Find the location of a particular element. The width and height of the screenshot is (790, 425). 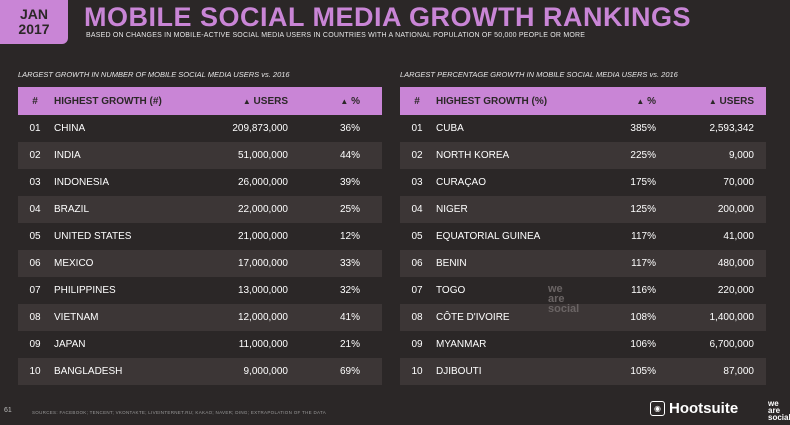

table-row: 08 CÔTE D'IVOIRE 108% 1,400,000 is located at coordinates (583, 317).